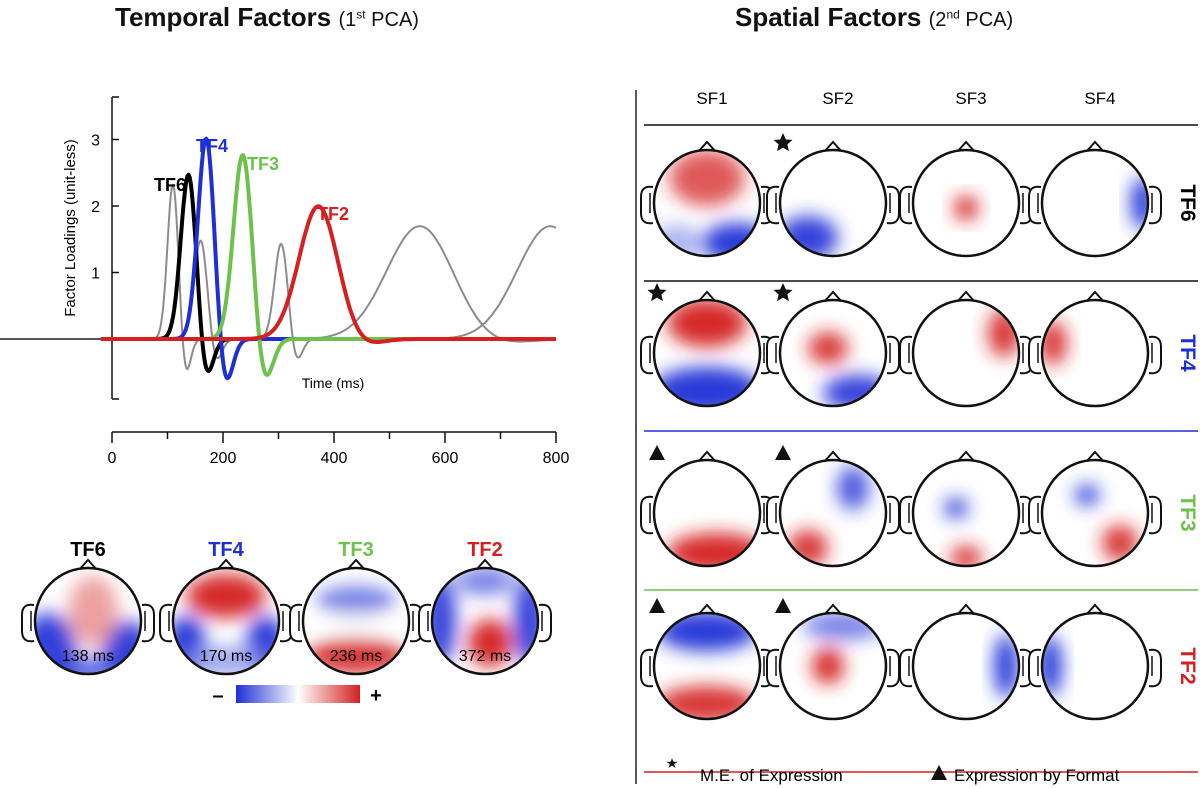 The height and width of the screenshot is (788, 1200). Describe the element at coordinates (223, 458) in the screenshot. I see `x-tick-label: 200` at that location.